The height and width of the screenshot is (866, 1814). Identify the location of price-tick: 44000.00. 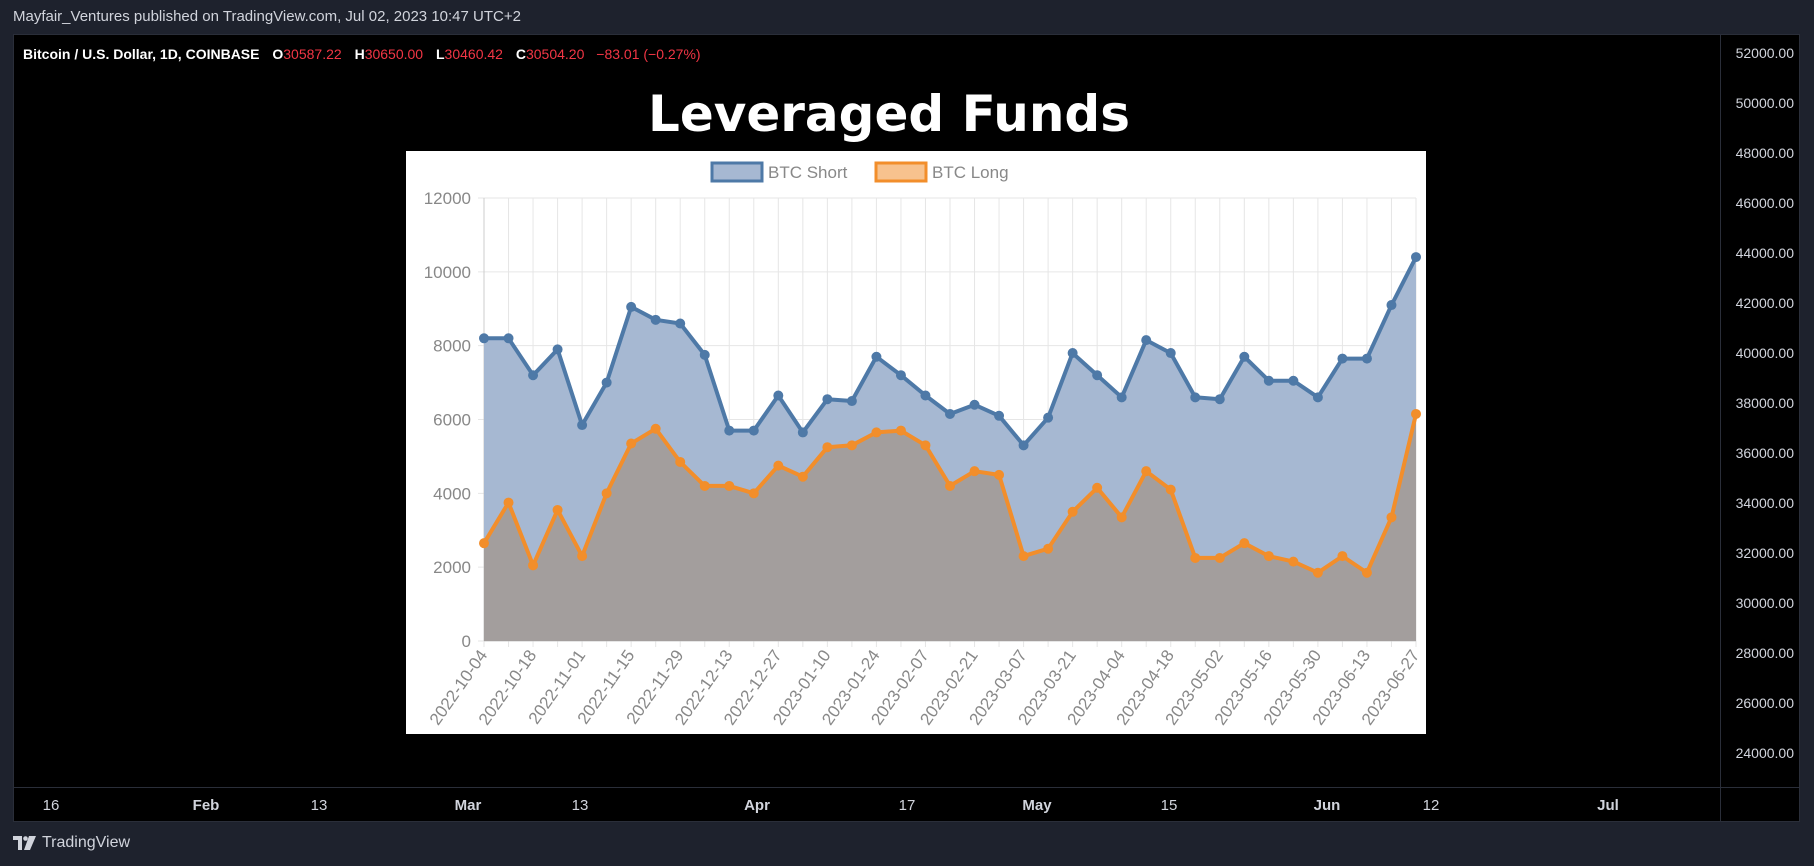
(1764, 253).